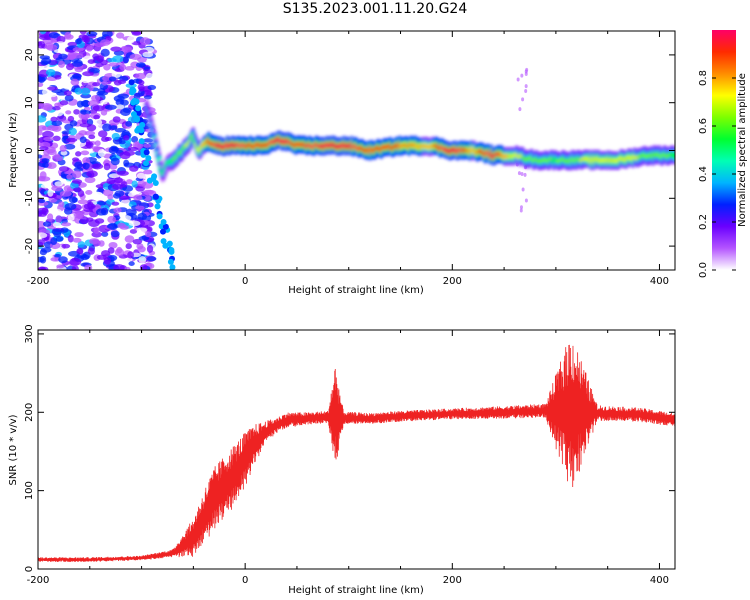 This screenshot has height=600, width=750. I want to click on spectrogram-x-tick-label: 200, so click(452, 281).